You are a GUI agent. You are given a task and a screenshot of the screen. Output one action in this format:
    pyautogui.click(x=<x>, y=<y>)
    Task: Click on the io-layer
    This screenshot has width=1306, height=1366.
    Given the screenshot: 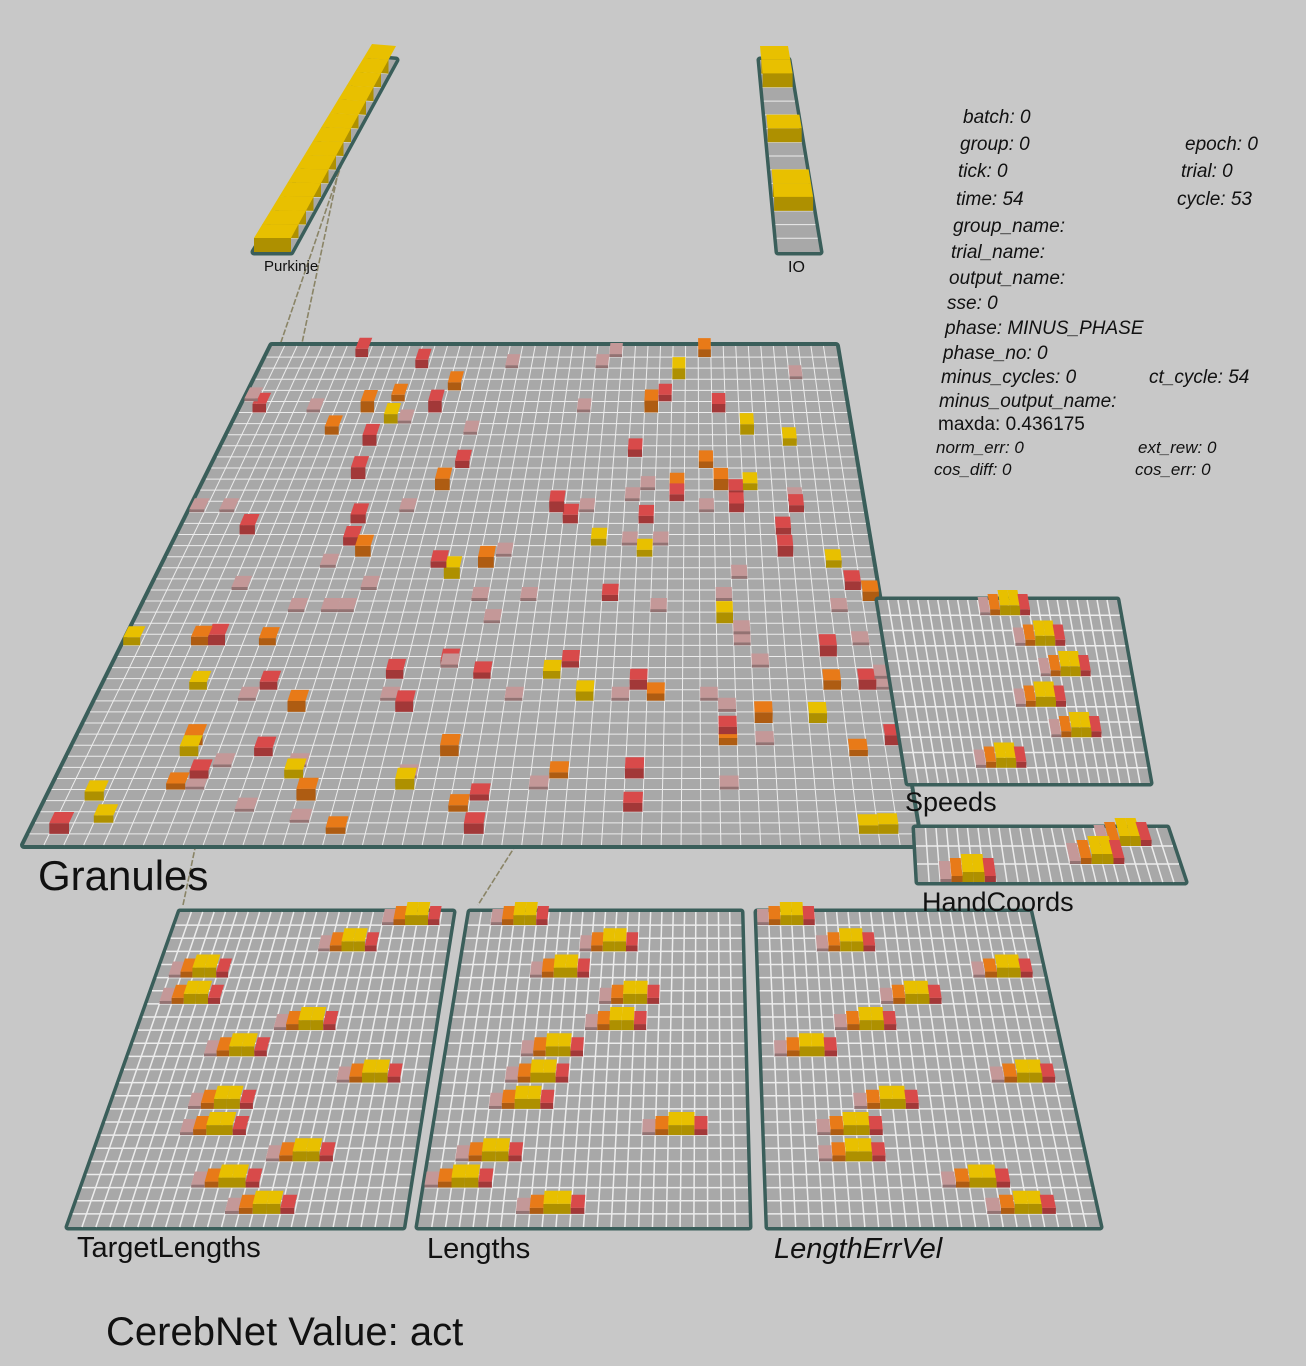 What is the action you would take?
    pyautogui.click(x=790, y=151)
    